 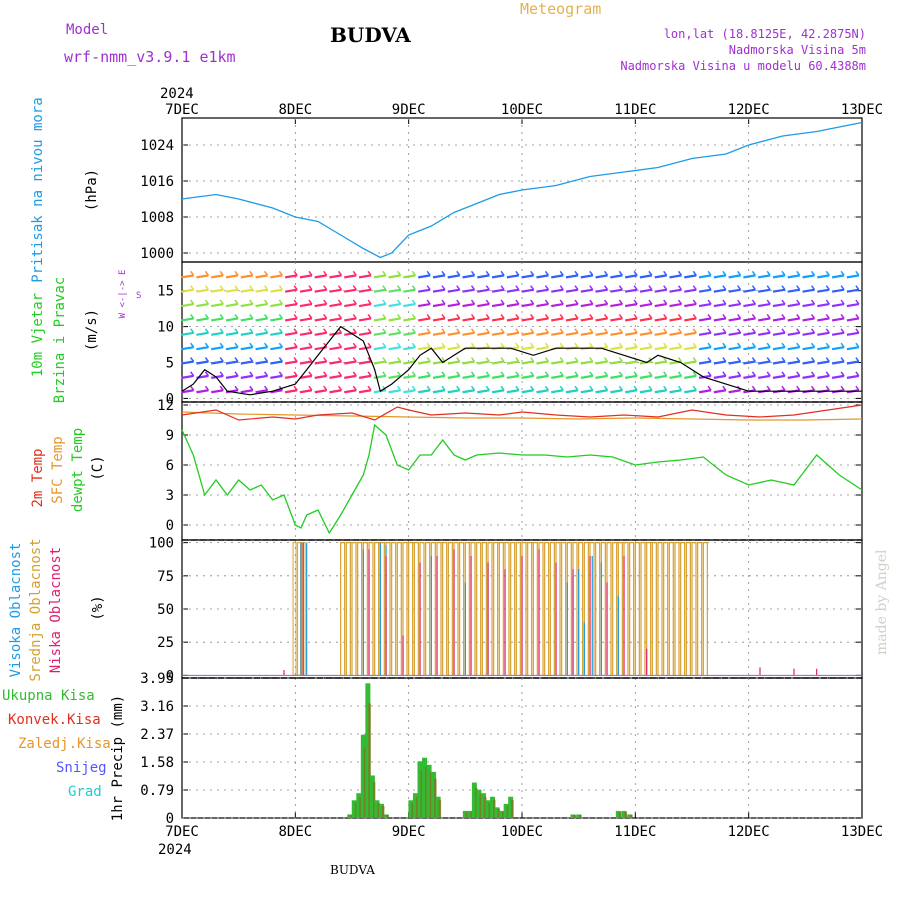 I want to click on temp-label-2: SFC Temp, so click(x=58, y=469).